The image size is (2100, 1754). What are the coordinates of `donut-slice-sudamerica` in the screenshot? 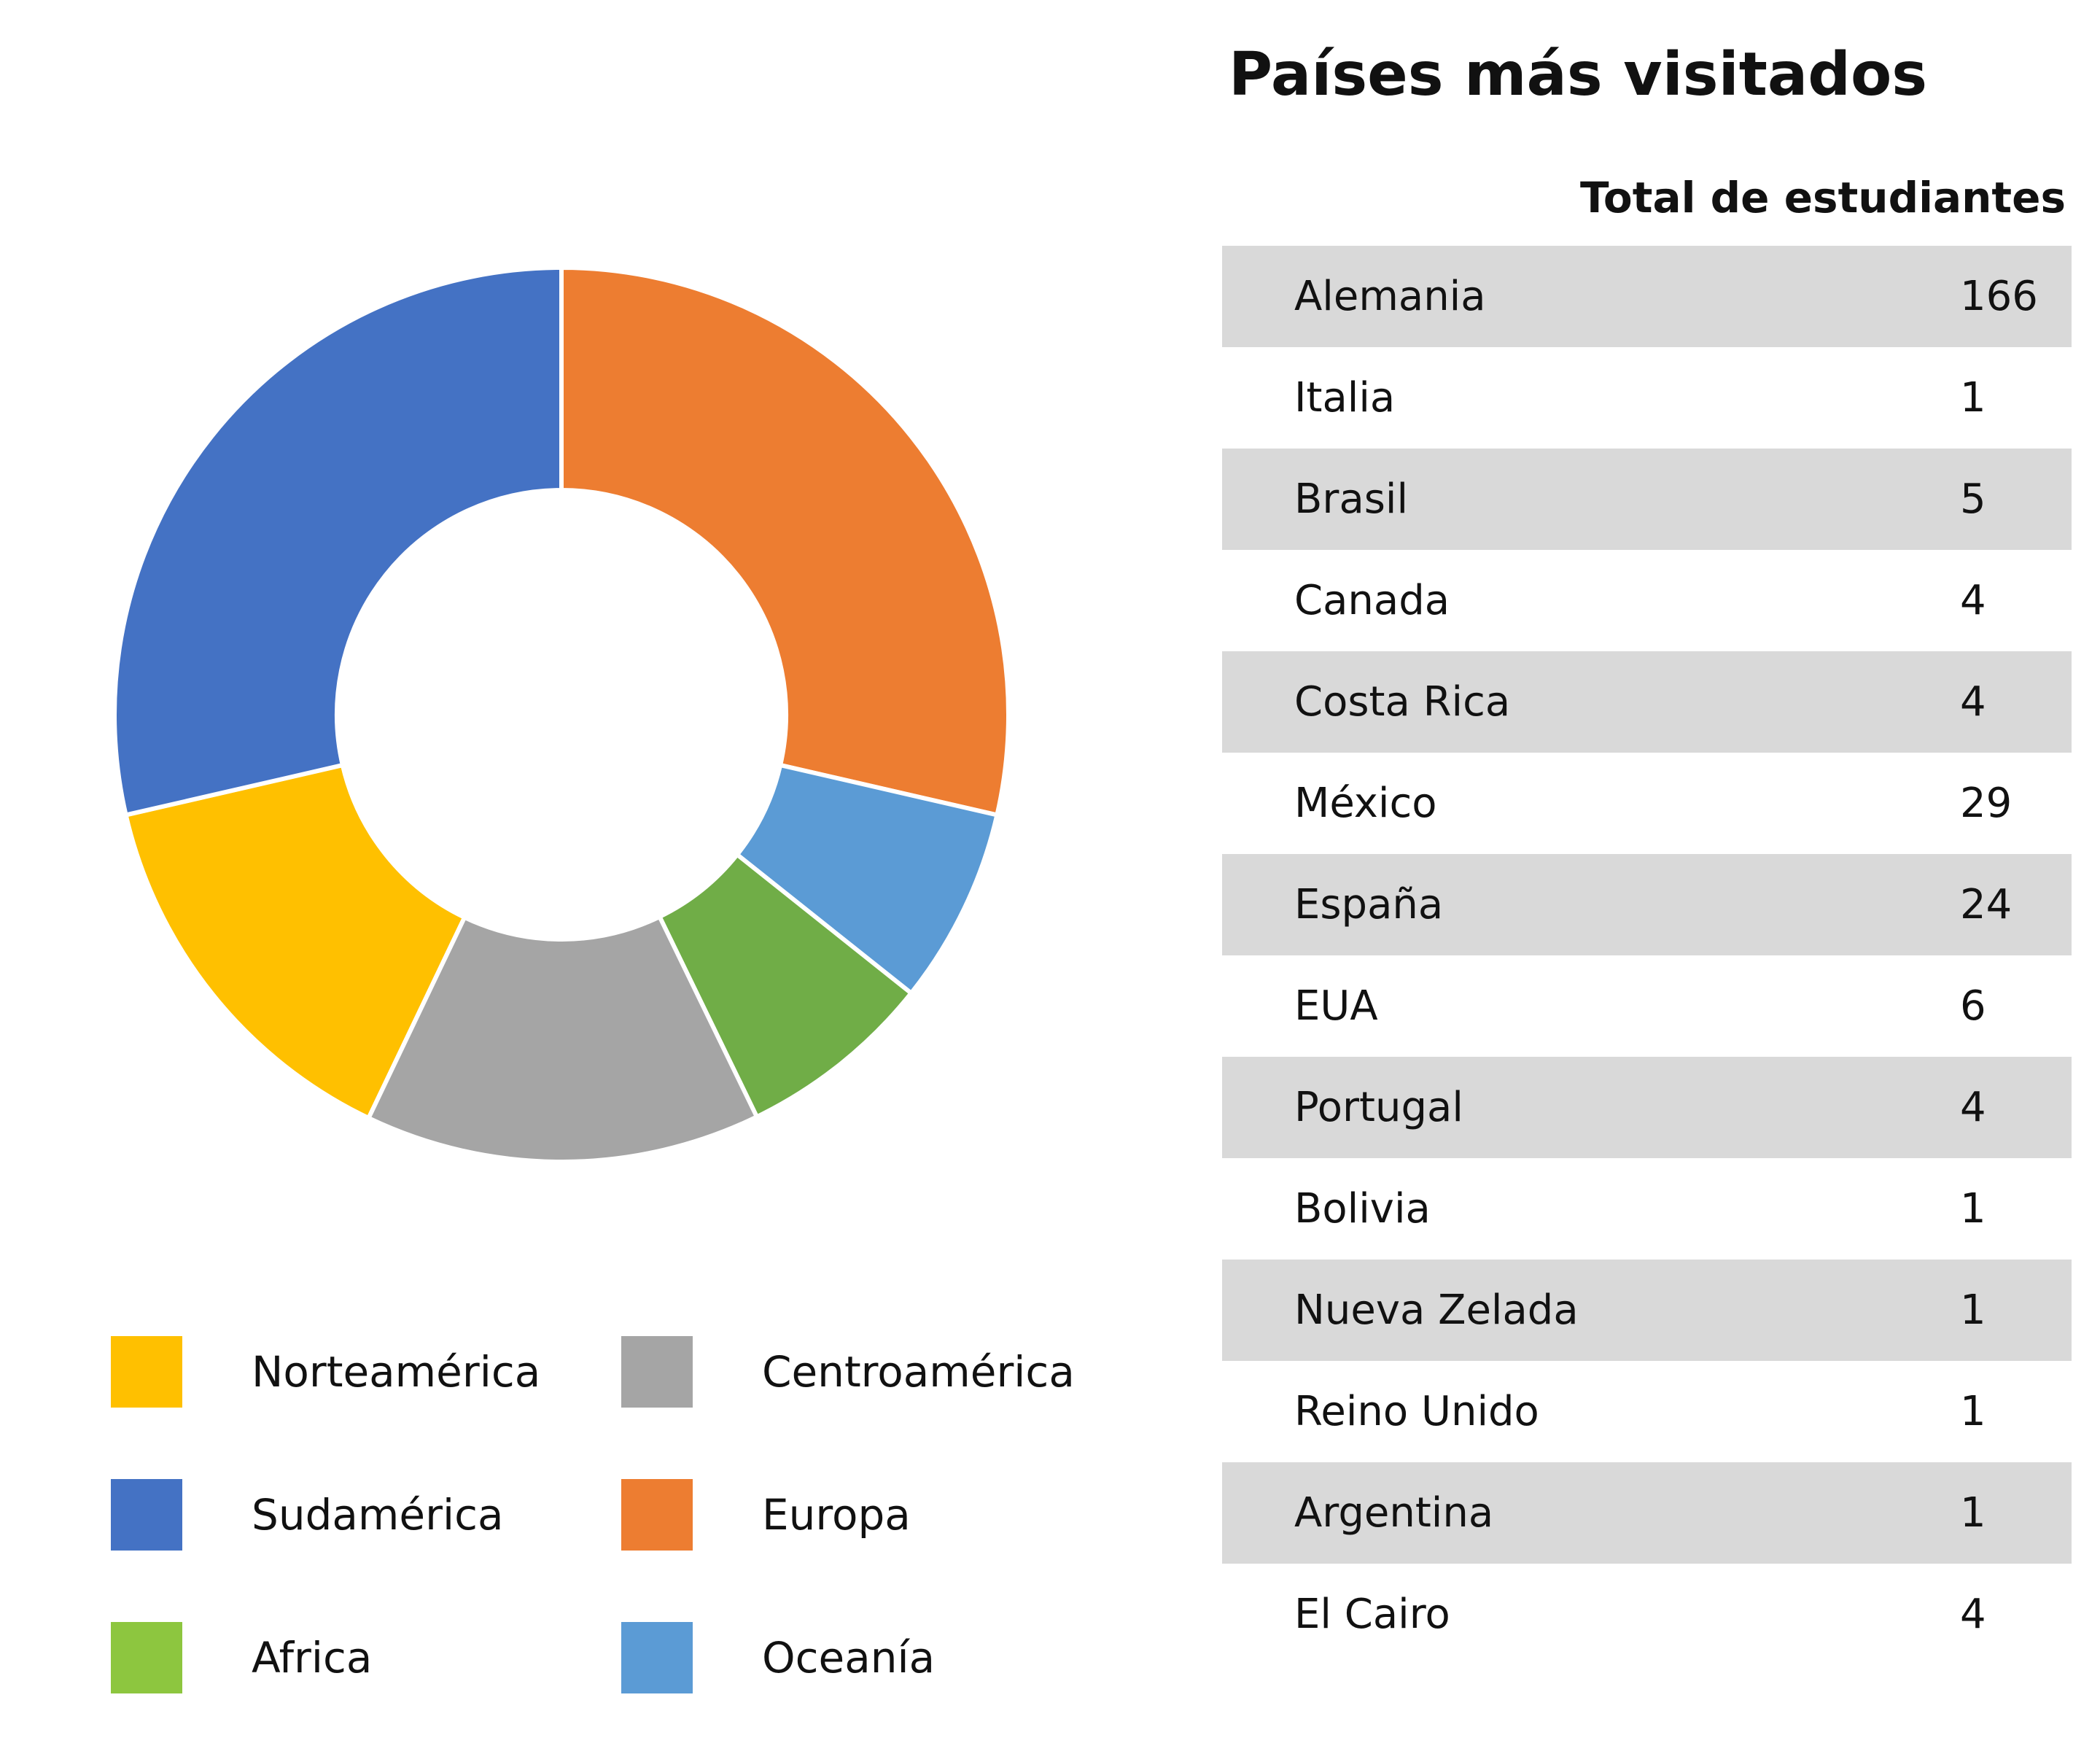 It's located at (338, 541).